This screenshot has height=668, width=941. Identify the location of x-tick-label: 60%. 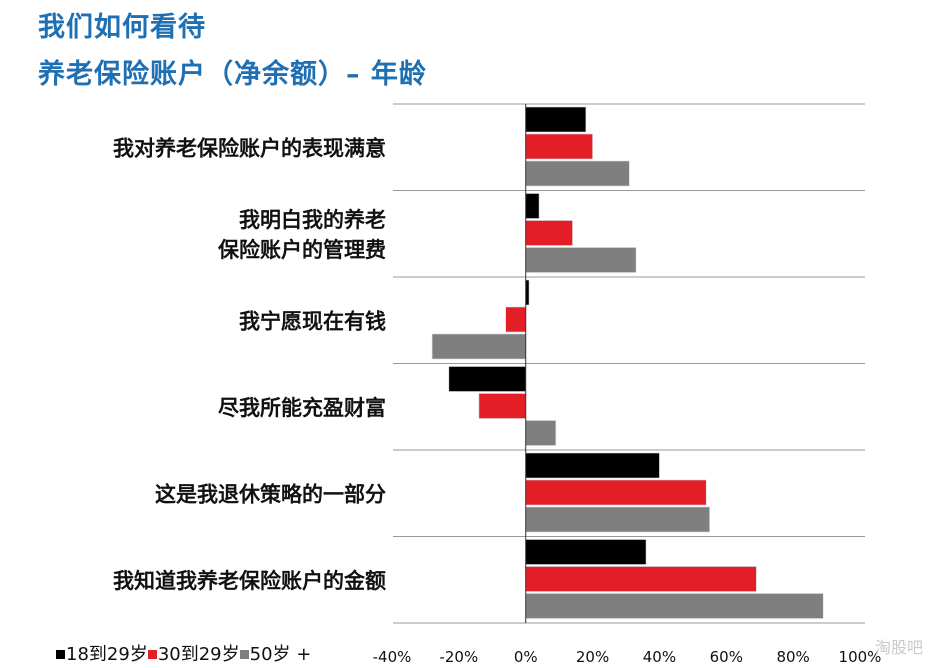
(726, 657).